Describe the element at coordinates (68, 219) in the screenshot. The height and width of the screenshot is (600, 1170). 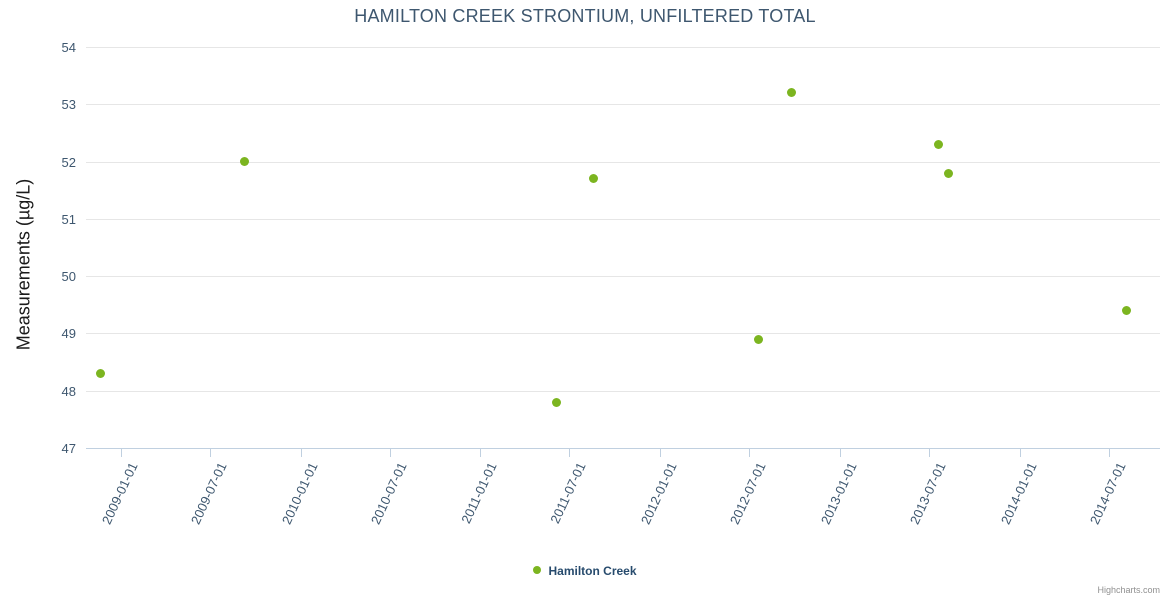
I see `y-axis-tick-label: 51` at that location.